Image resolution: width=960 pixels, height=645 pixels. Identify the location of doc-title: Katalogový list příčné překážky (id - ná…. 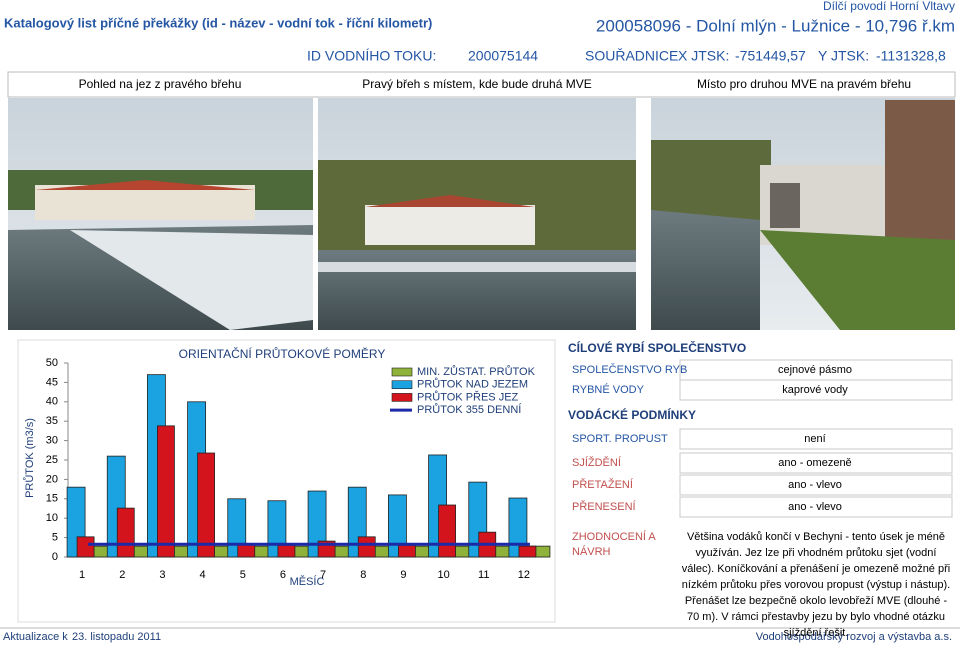
(218, 22).